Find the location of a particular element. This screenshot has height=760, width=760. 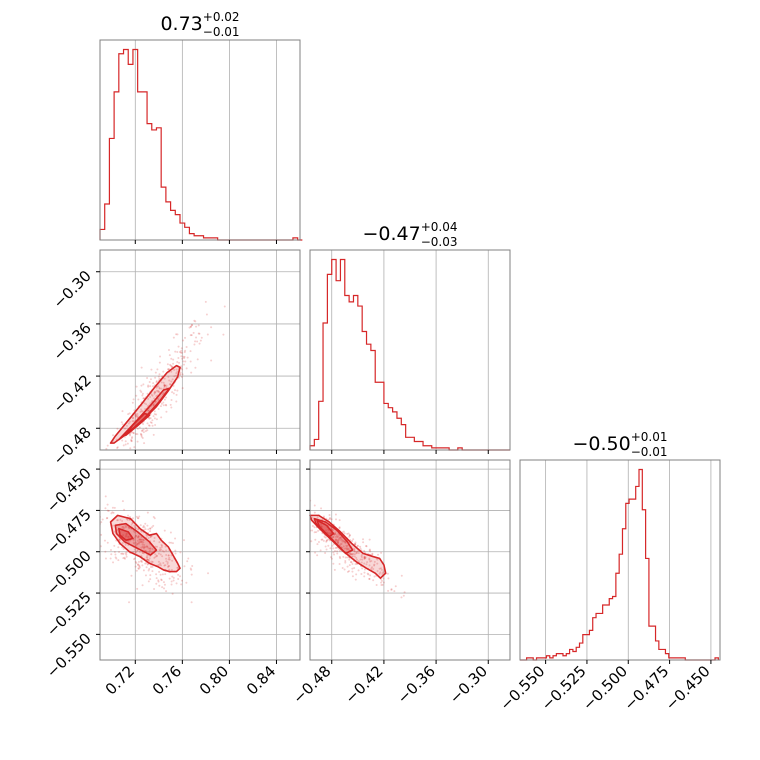

y-tick-label: −0.36 is located at coordinates (72, 341).